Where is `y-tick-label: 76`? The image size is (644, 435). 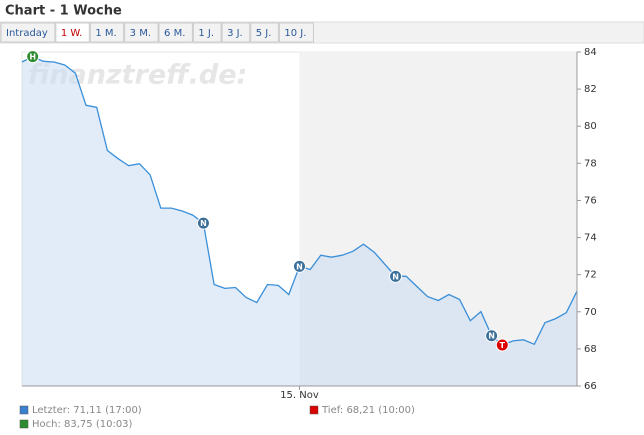 y-tick-label: 76 is located at coordinates (590, 200).